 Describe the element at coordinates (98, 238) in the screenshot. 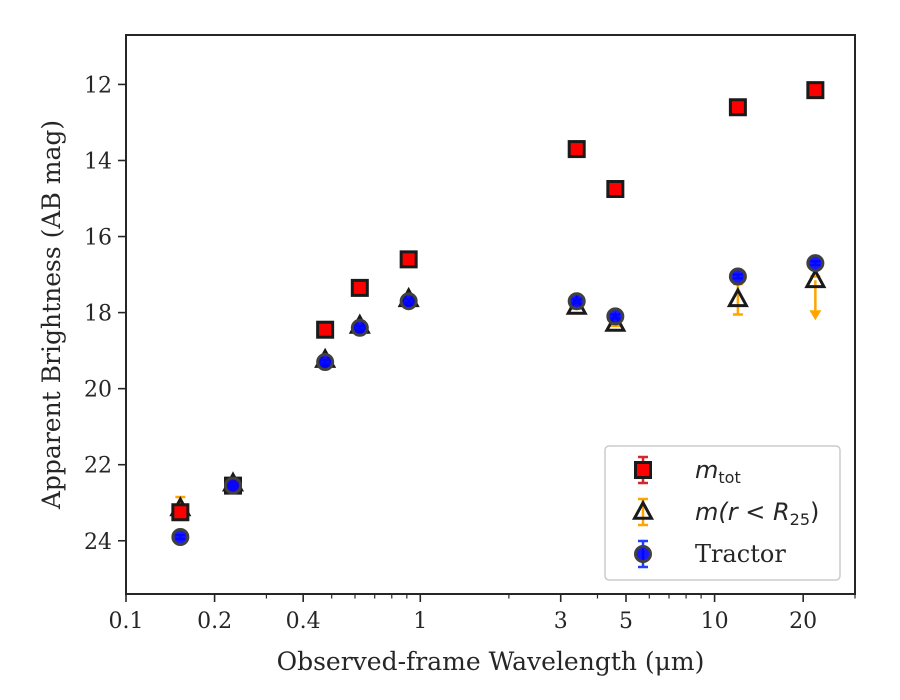

I see `y-tick-label: 16` at that location.